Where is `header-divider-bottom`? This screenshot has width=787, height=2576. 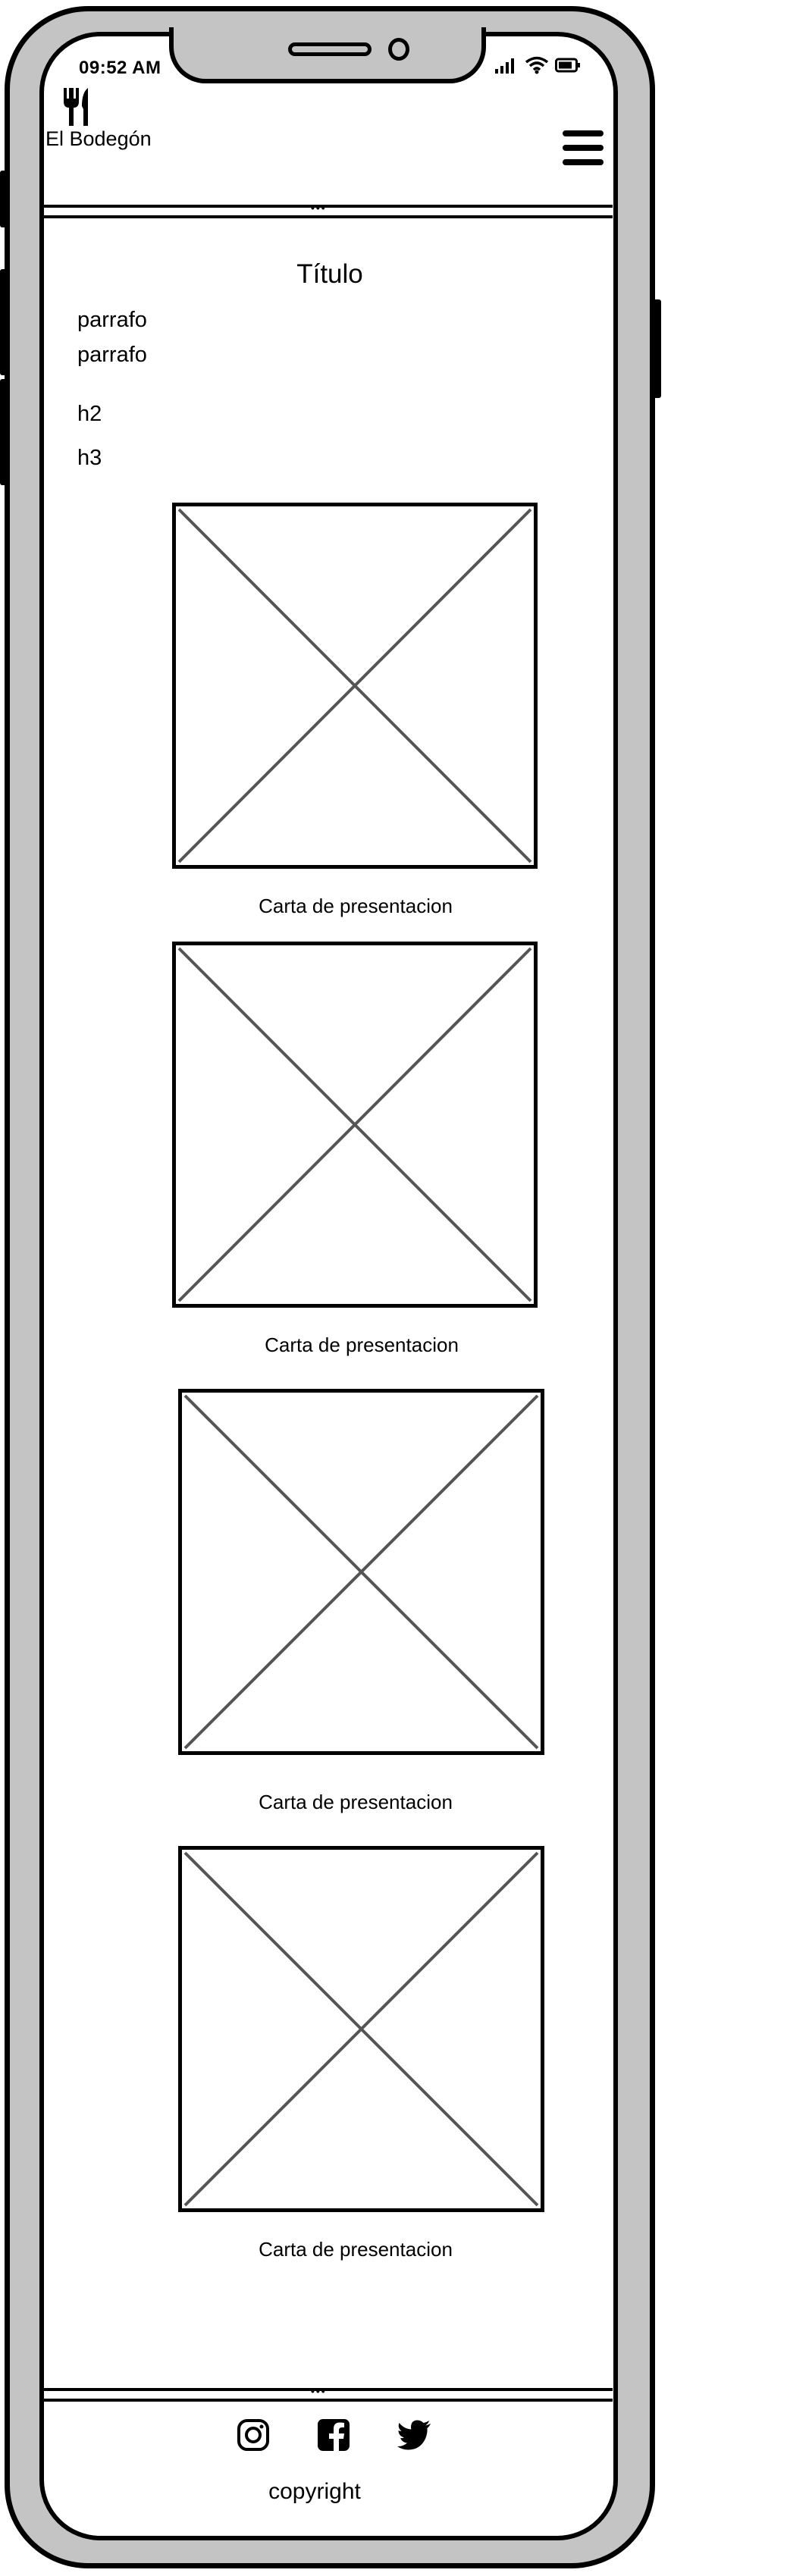 header-divider-bottom is located at coordinates (327, 216).